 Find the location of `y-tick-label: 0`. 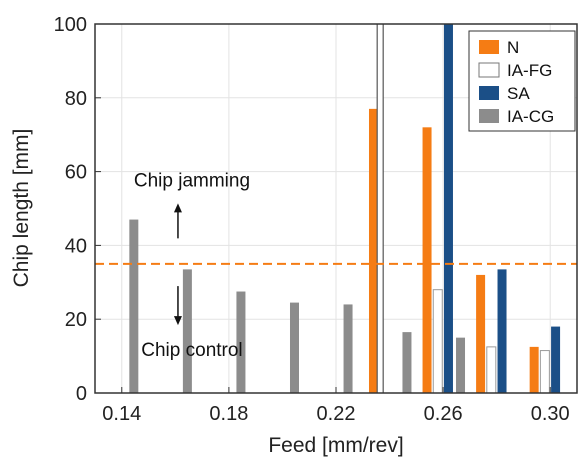

y-tick-label: 0 is located at coordinates (81, 394).